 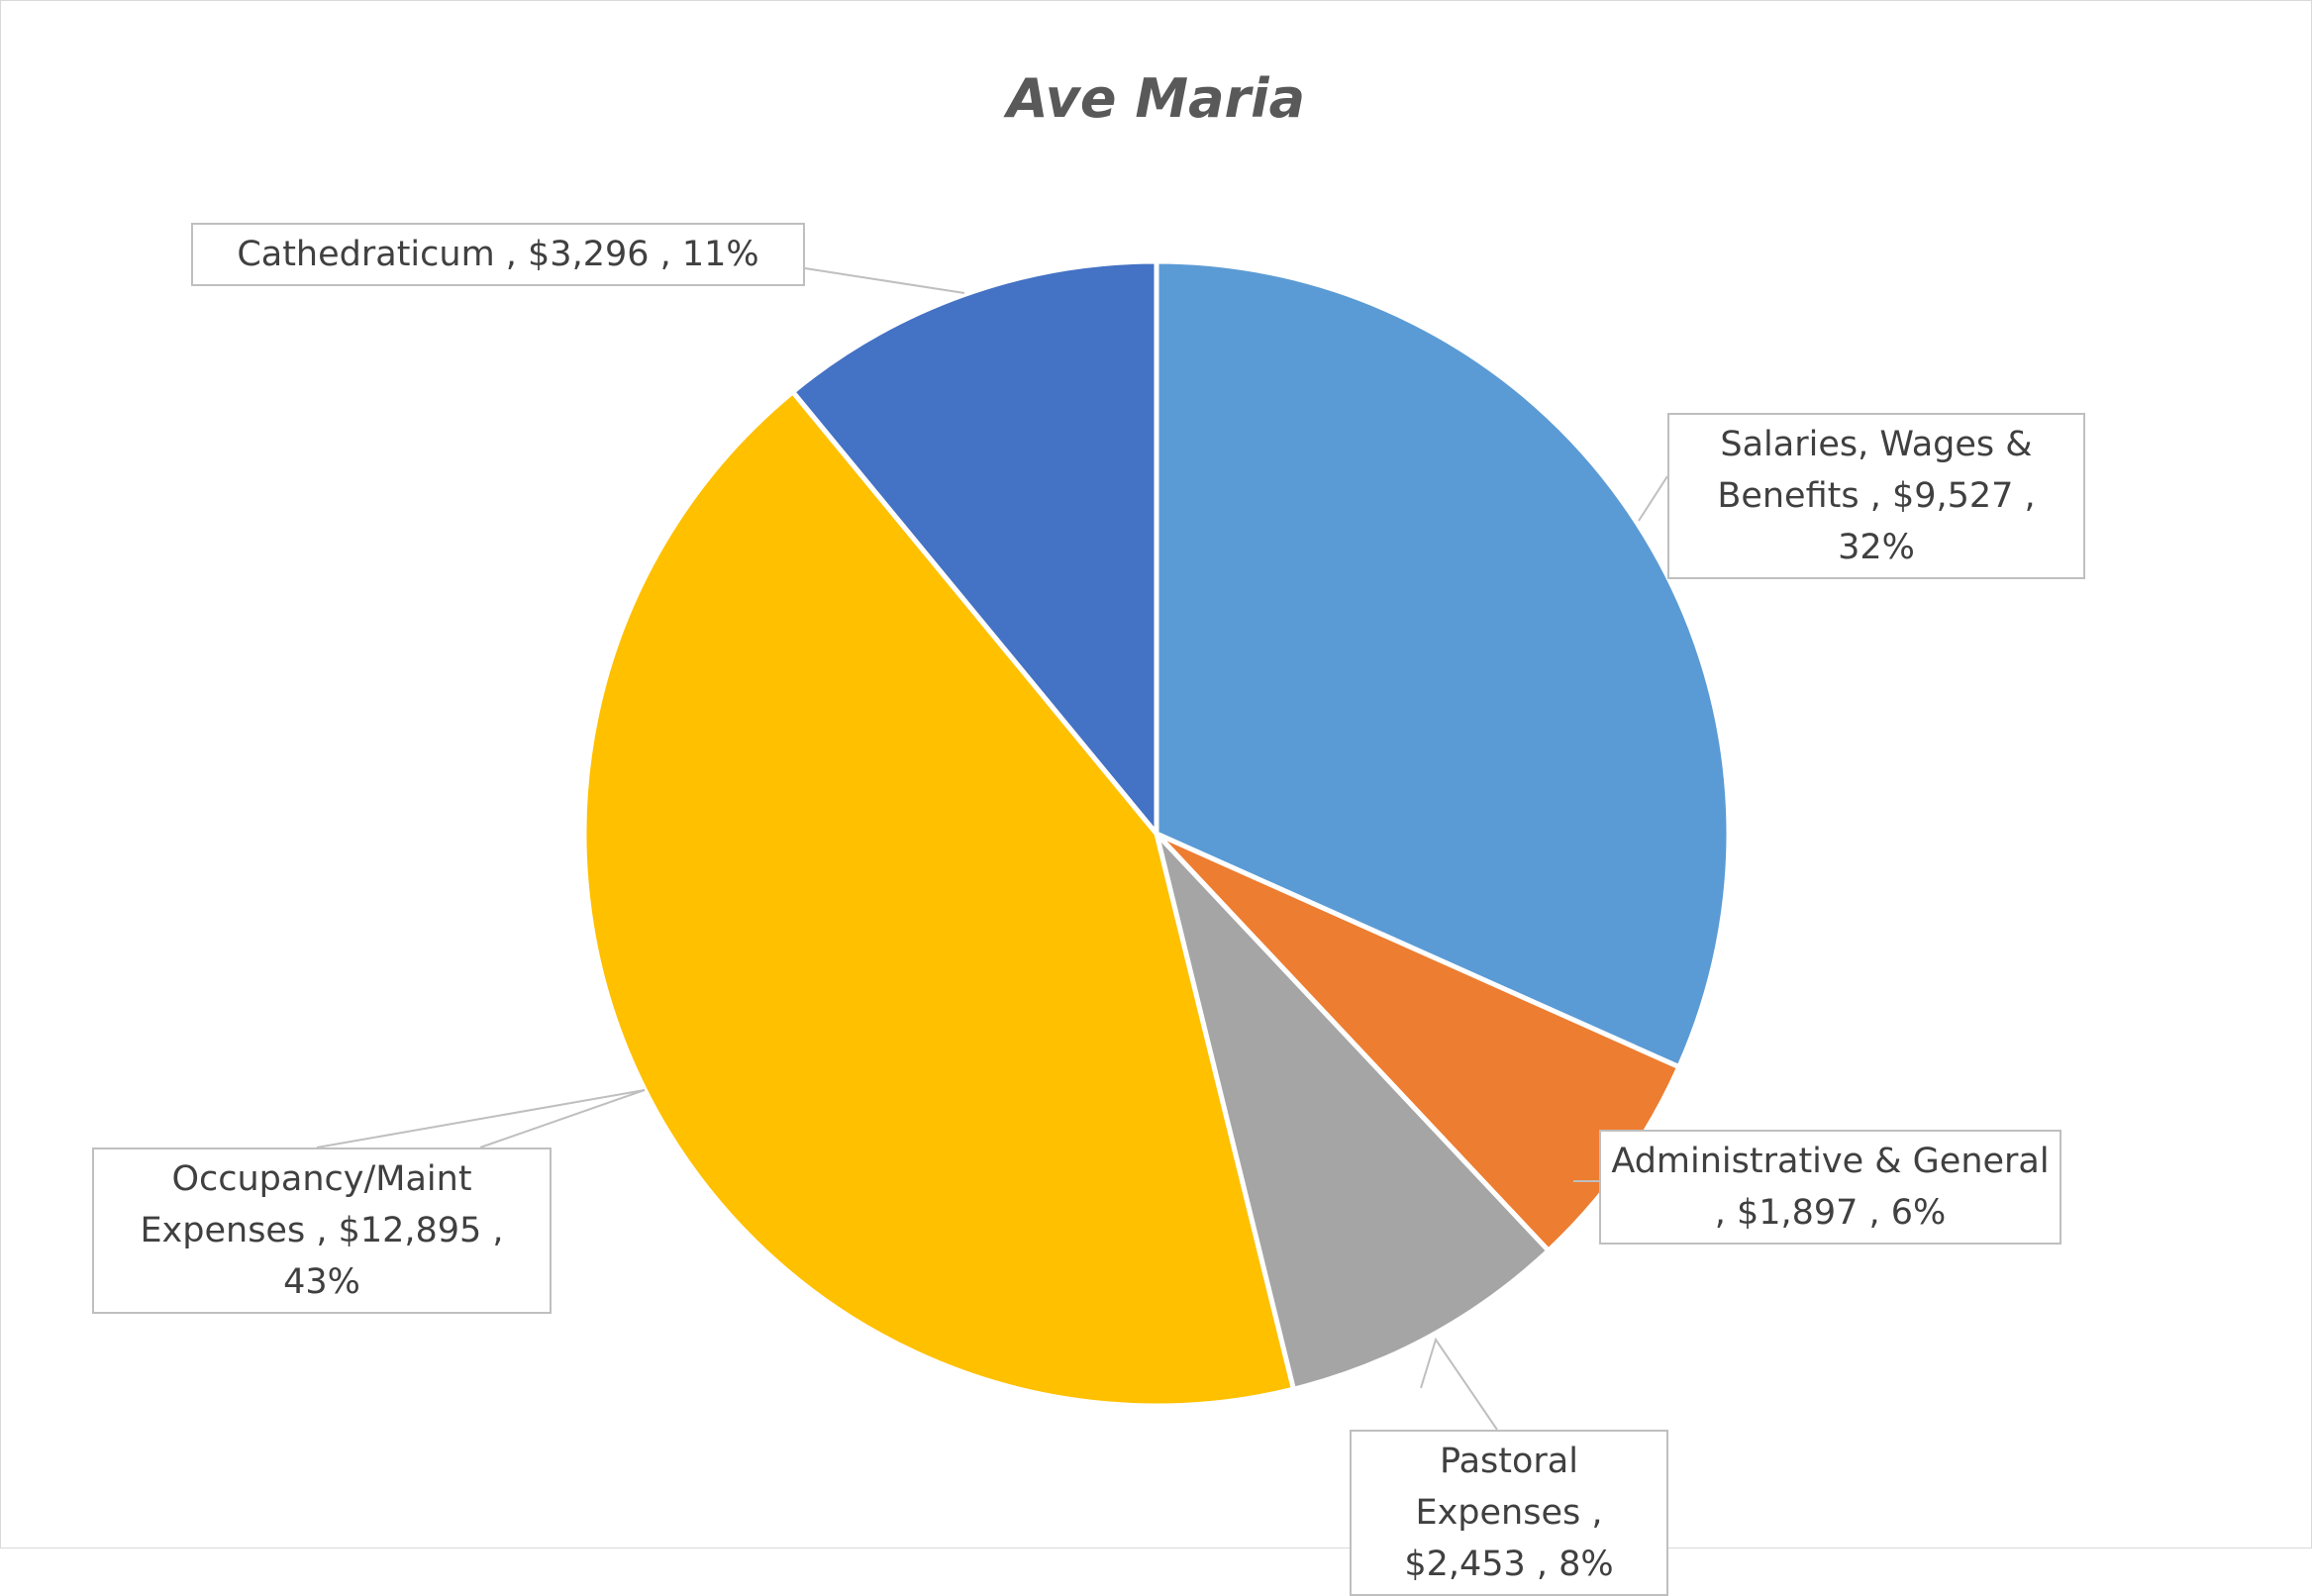 What do you see at coordinates (1509, 1513) in the screenshot?
I see `data-label-pastoral: Pastoral Expenses , $2,453 , 8%` at bounding box center [1509, 1513].